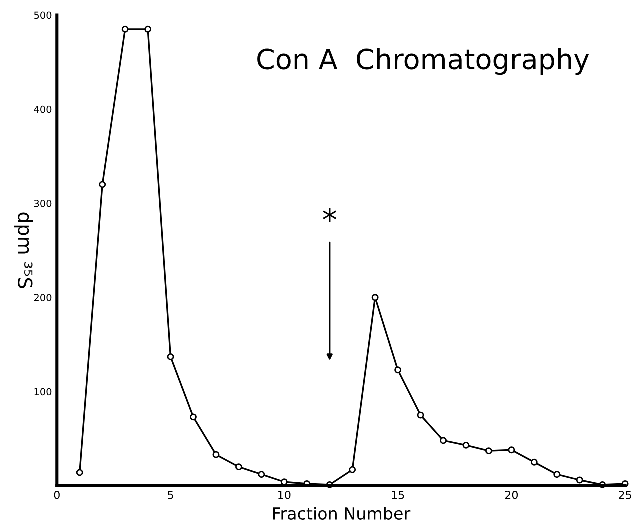 This screenshot has height=527, width=642. I want to click on y-tick-label: 400, so click(43, 110).